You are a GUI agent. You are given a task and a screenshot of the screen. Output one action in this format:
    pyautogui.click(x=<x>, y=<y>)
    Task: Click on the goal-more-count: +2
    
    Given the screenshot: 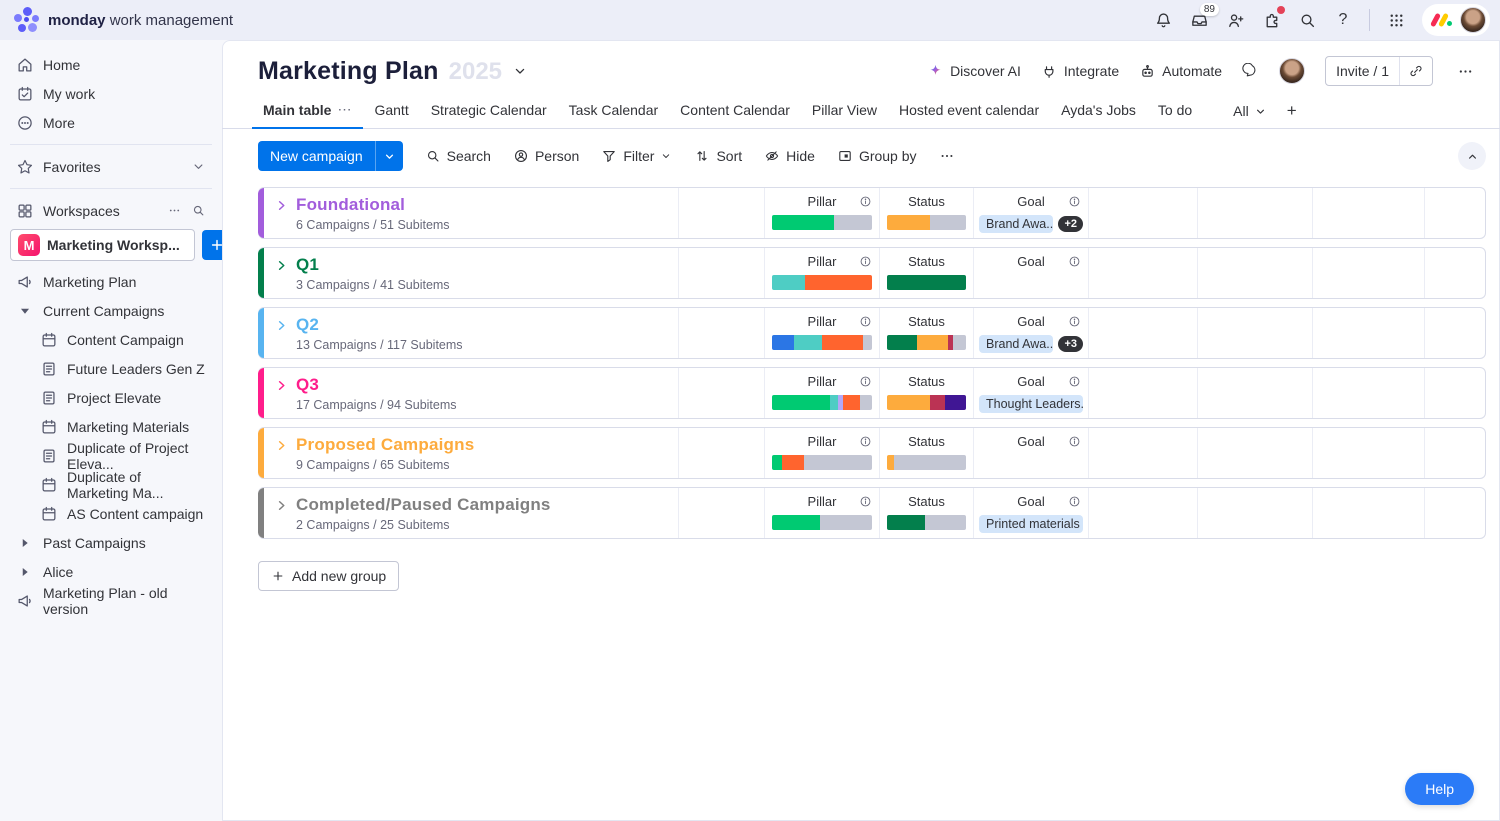 What is the action you would take?
    pyautogui.click(x=1070, y=223)
    